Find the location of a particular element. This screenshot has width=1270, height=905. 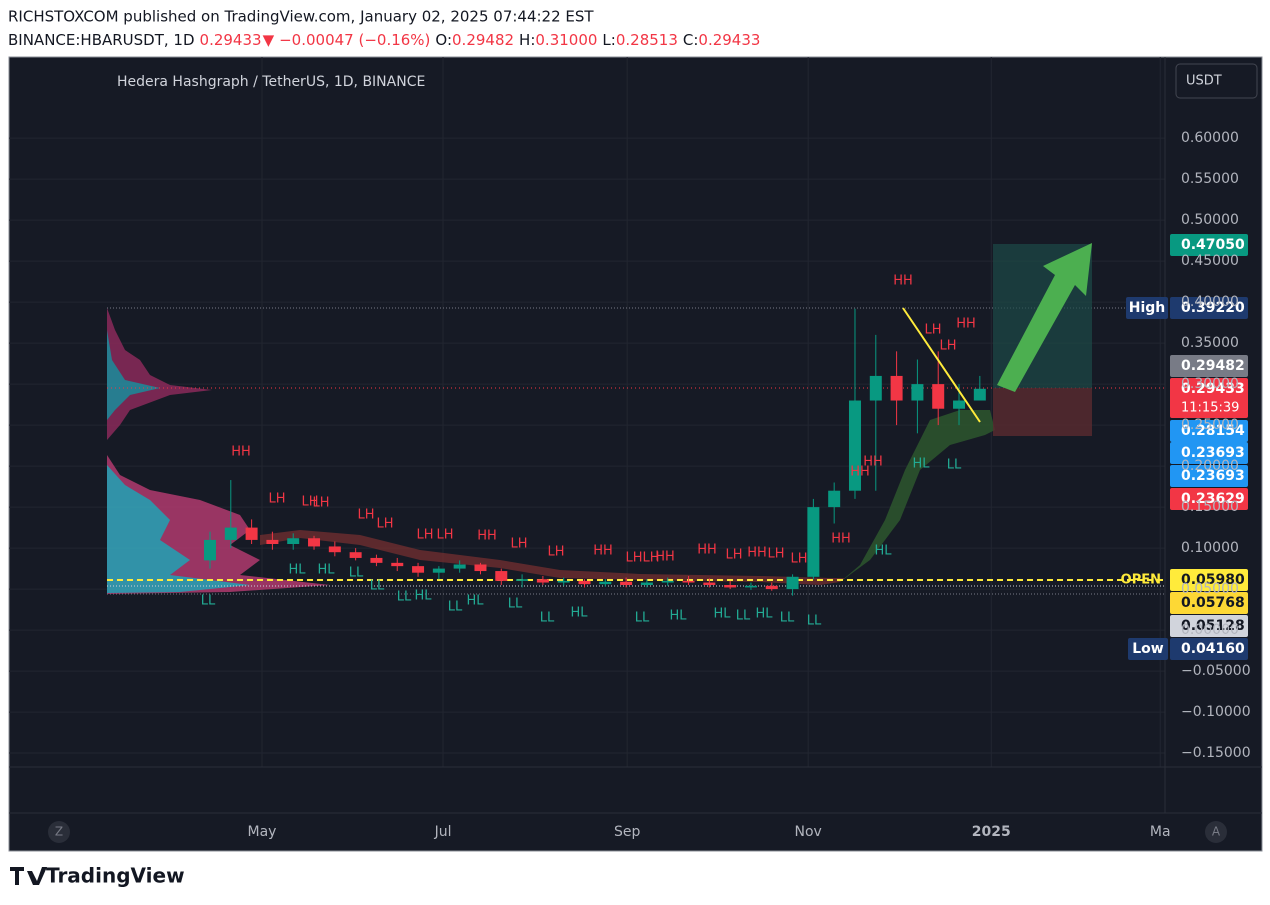

countdown: 11:15:39 is located at coordinates (1210, 408).